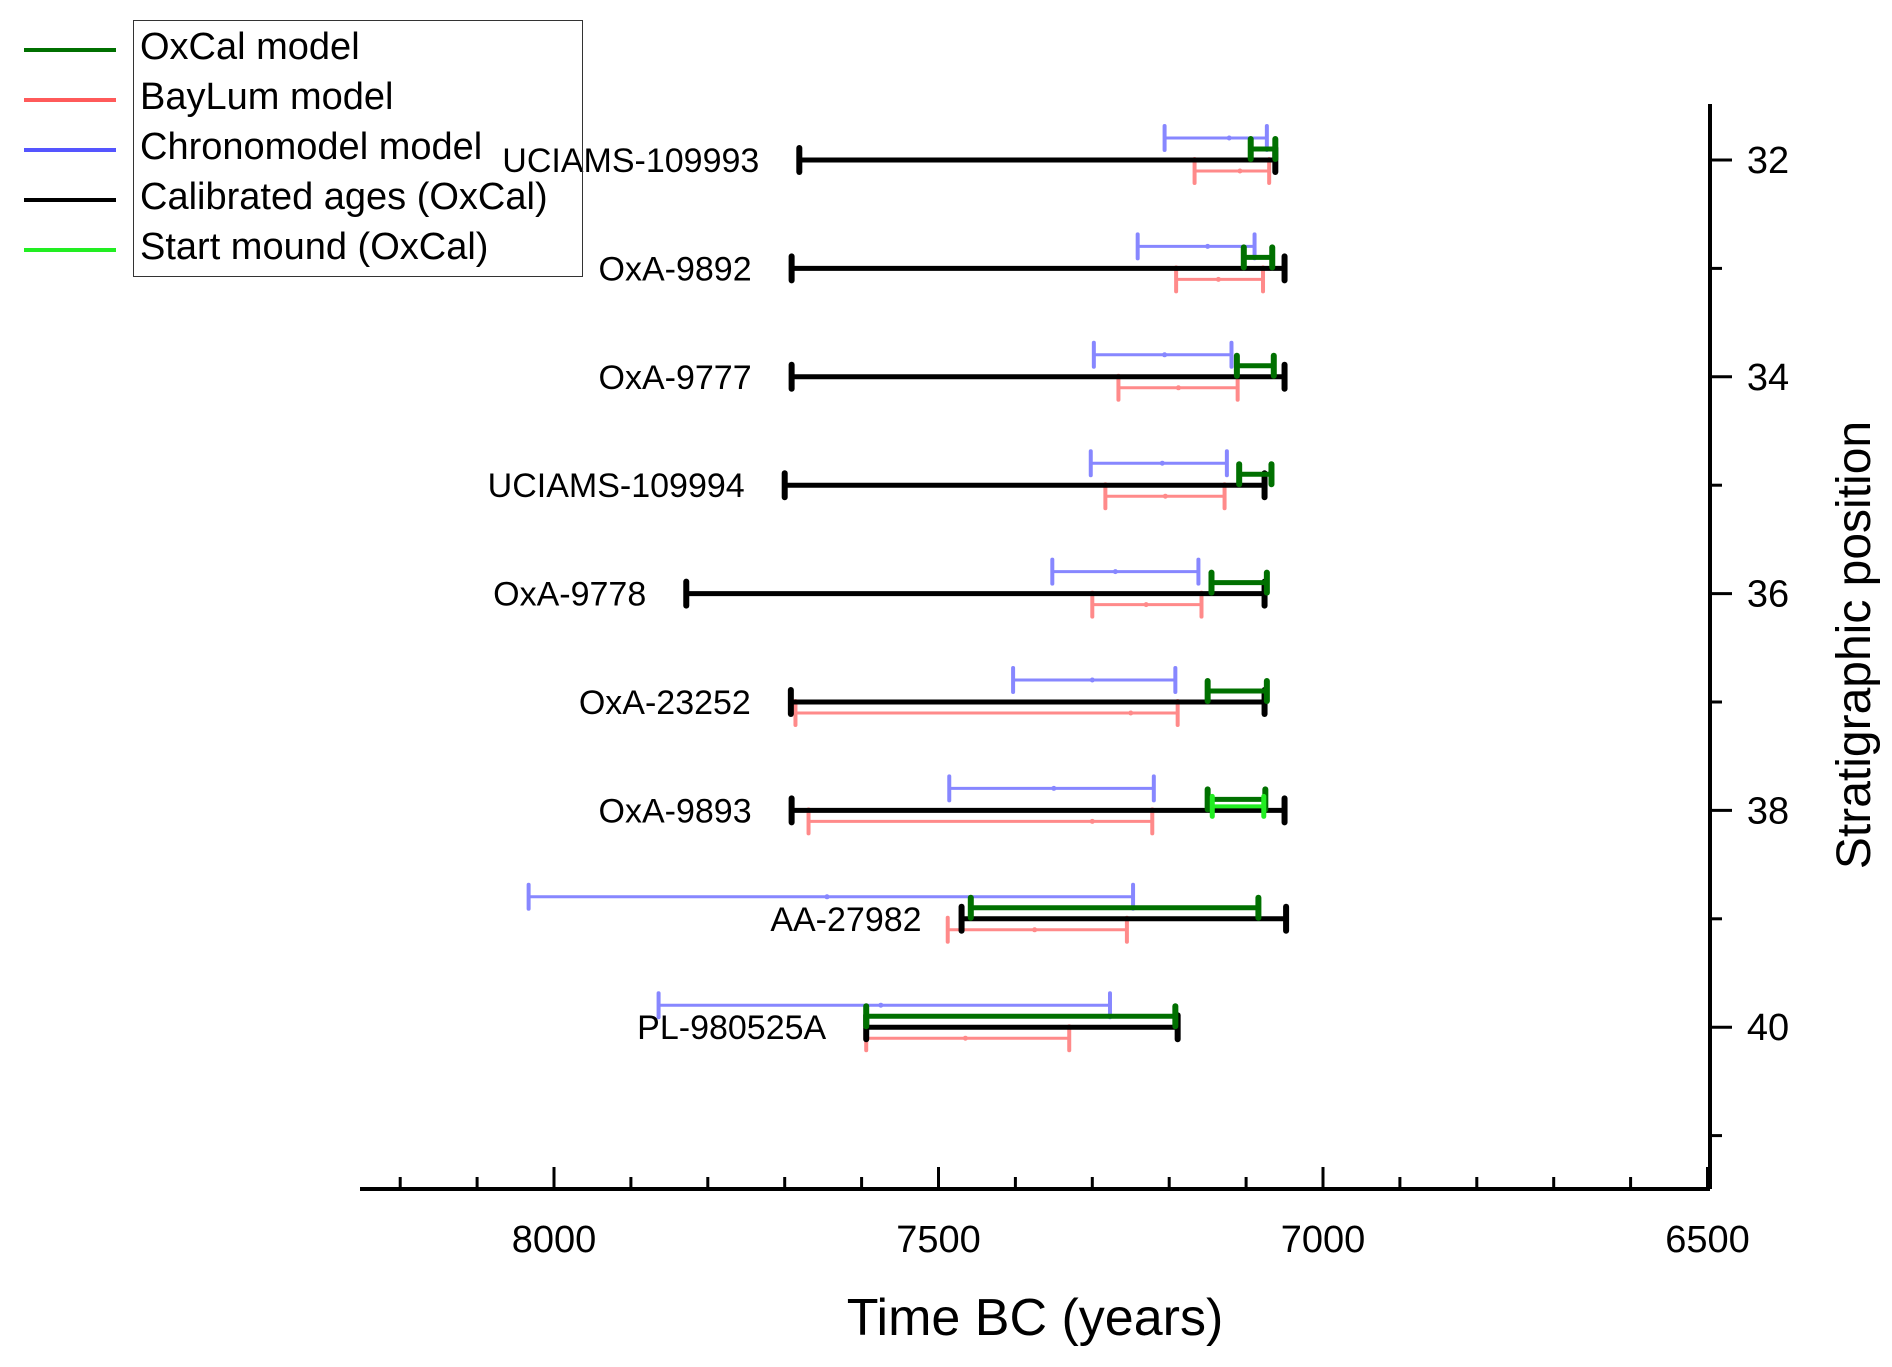 This screenshot has height=1367, width=1892. Describe the element at coordinates (731, 1028) in the screenshot. I see `sample-label: PL-980525A` at that location.